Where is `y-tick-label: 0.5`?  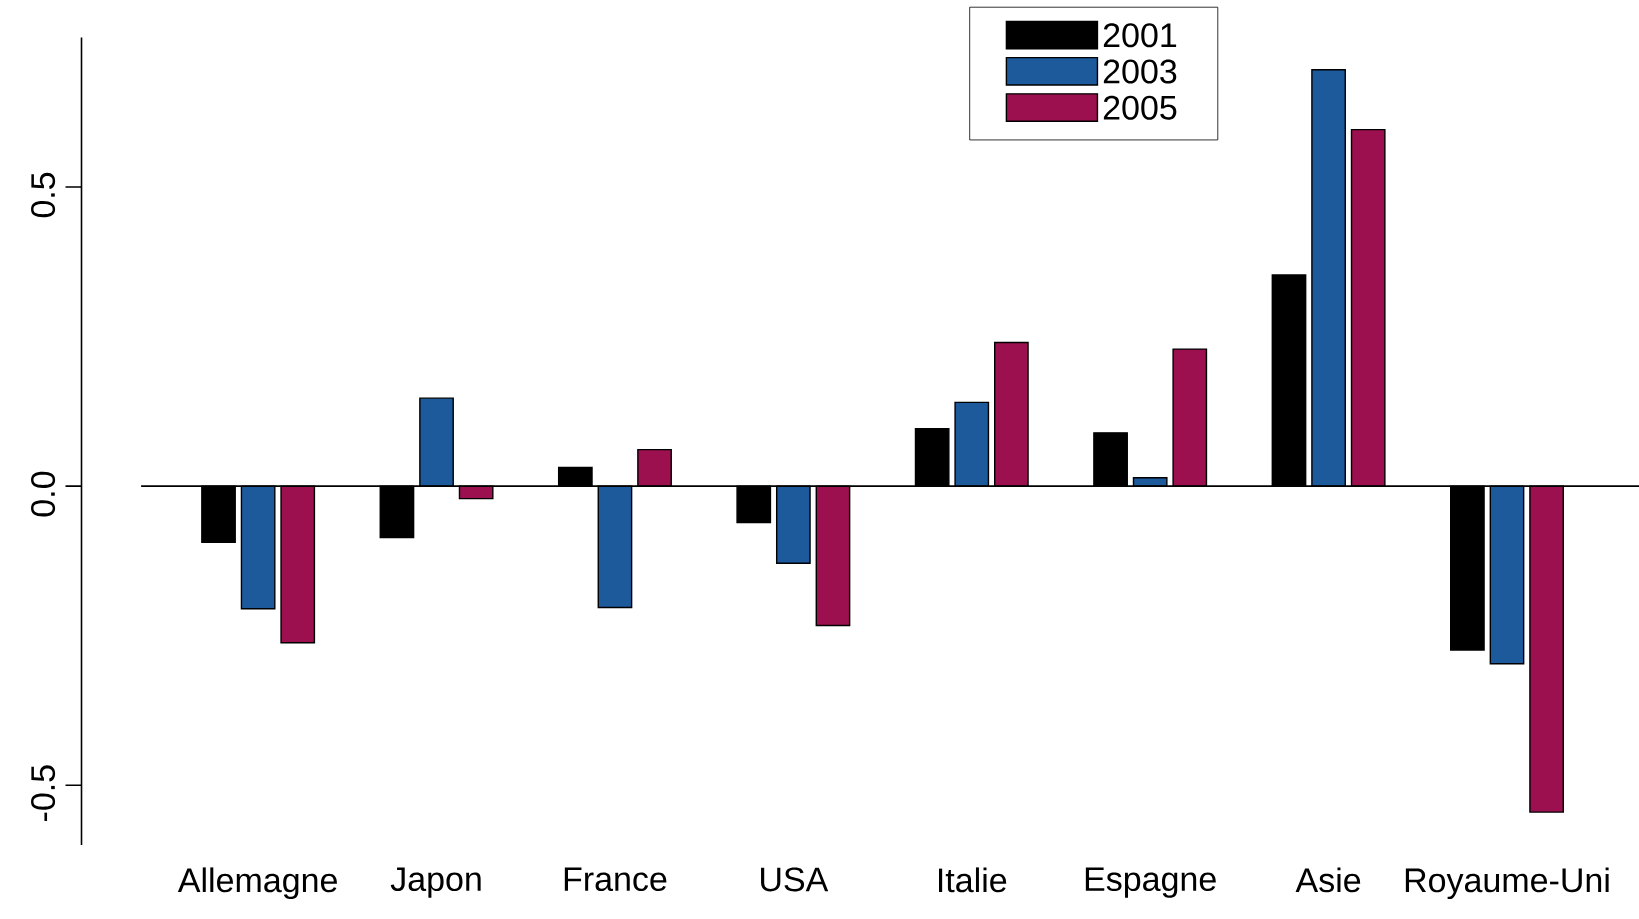 y-tick-label: 0.5 is located at coordinates (43, 195).